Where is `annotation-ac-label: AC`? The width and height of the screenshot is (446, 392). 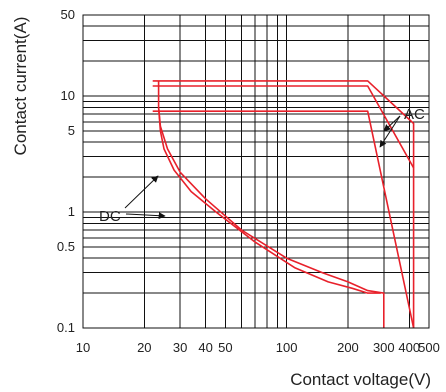 annotation-ac-label: AC is located at coordinates (414, 114).